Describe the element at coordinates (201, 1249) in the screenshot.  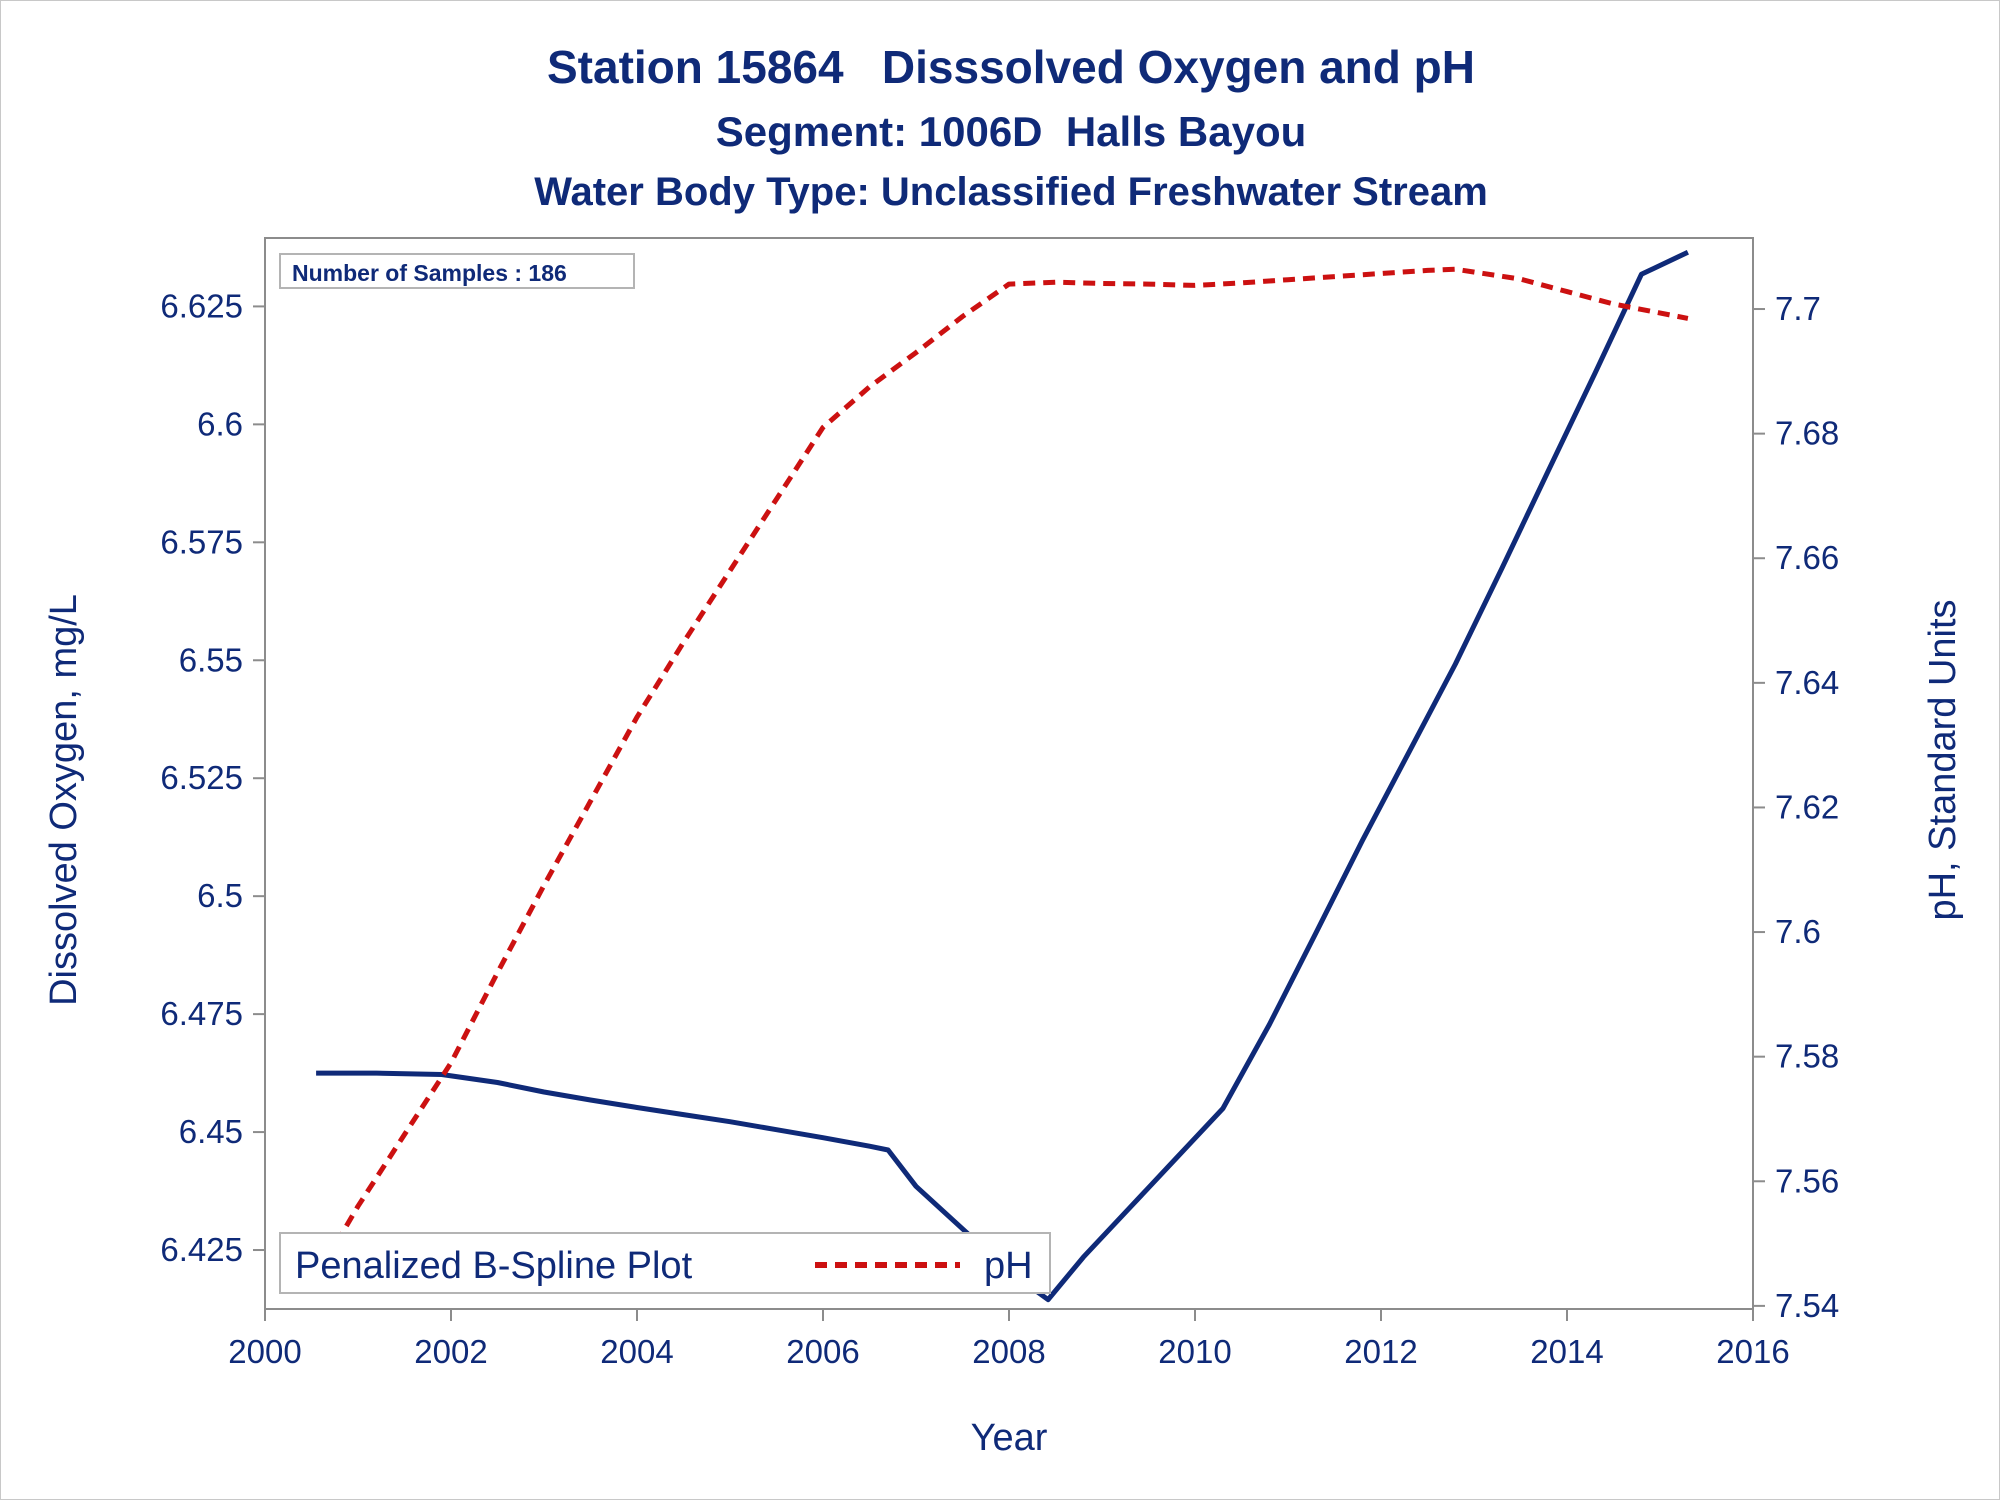
I see `y-left-tick-label: 6.425` at that location.